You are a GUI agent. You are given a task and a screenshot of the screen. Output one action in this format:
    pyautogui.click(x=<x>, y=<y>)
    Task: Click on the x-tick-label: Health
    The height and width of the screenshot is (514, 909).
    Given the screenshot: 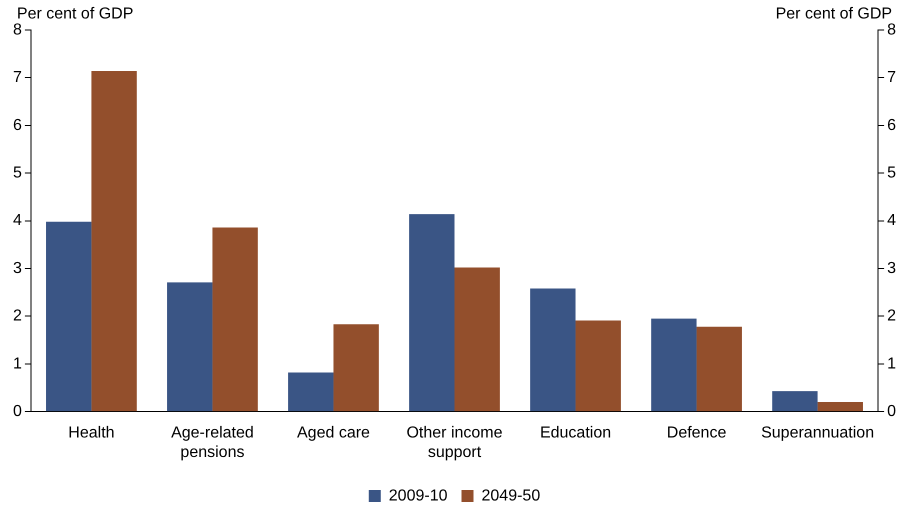 What is the action you would take?
    pyautogui.click(x=91, y=433)
    